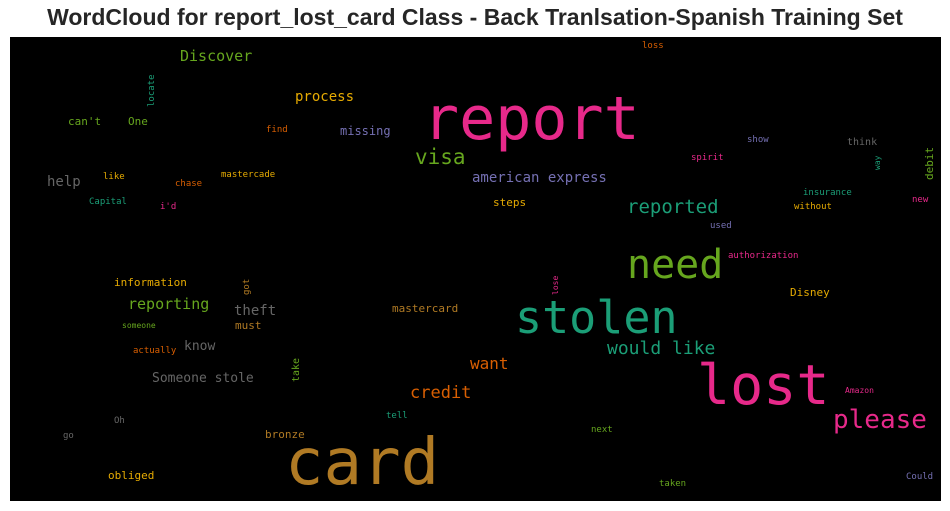 Image resolution: width=950 pixels, height=511 pixels. What do you see at coordinates (114, 177) in the screenshot?
I see `word-like: like` at bounding box center [114, 177].